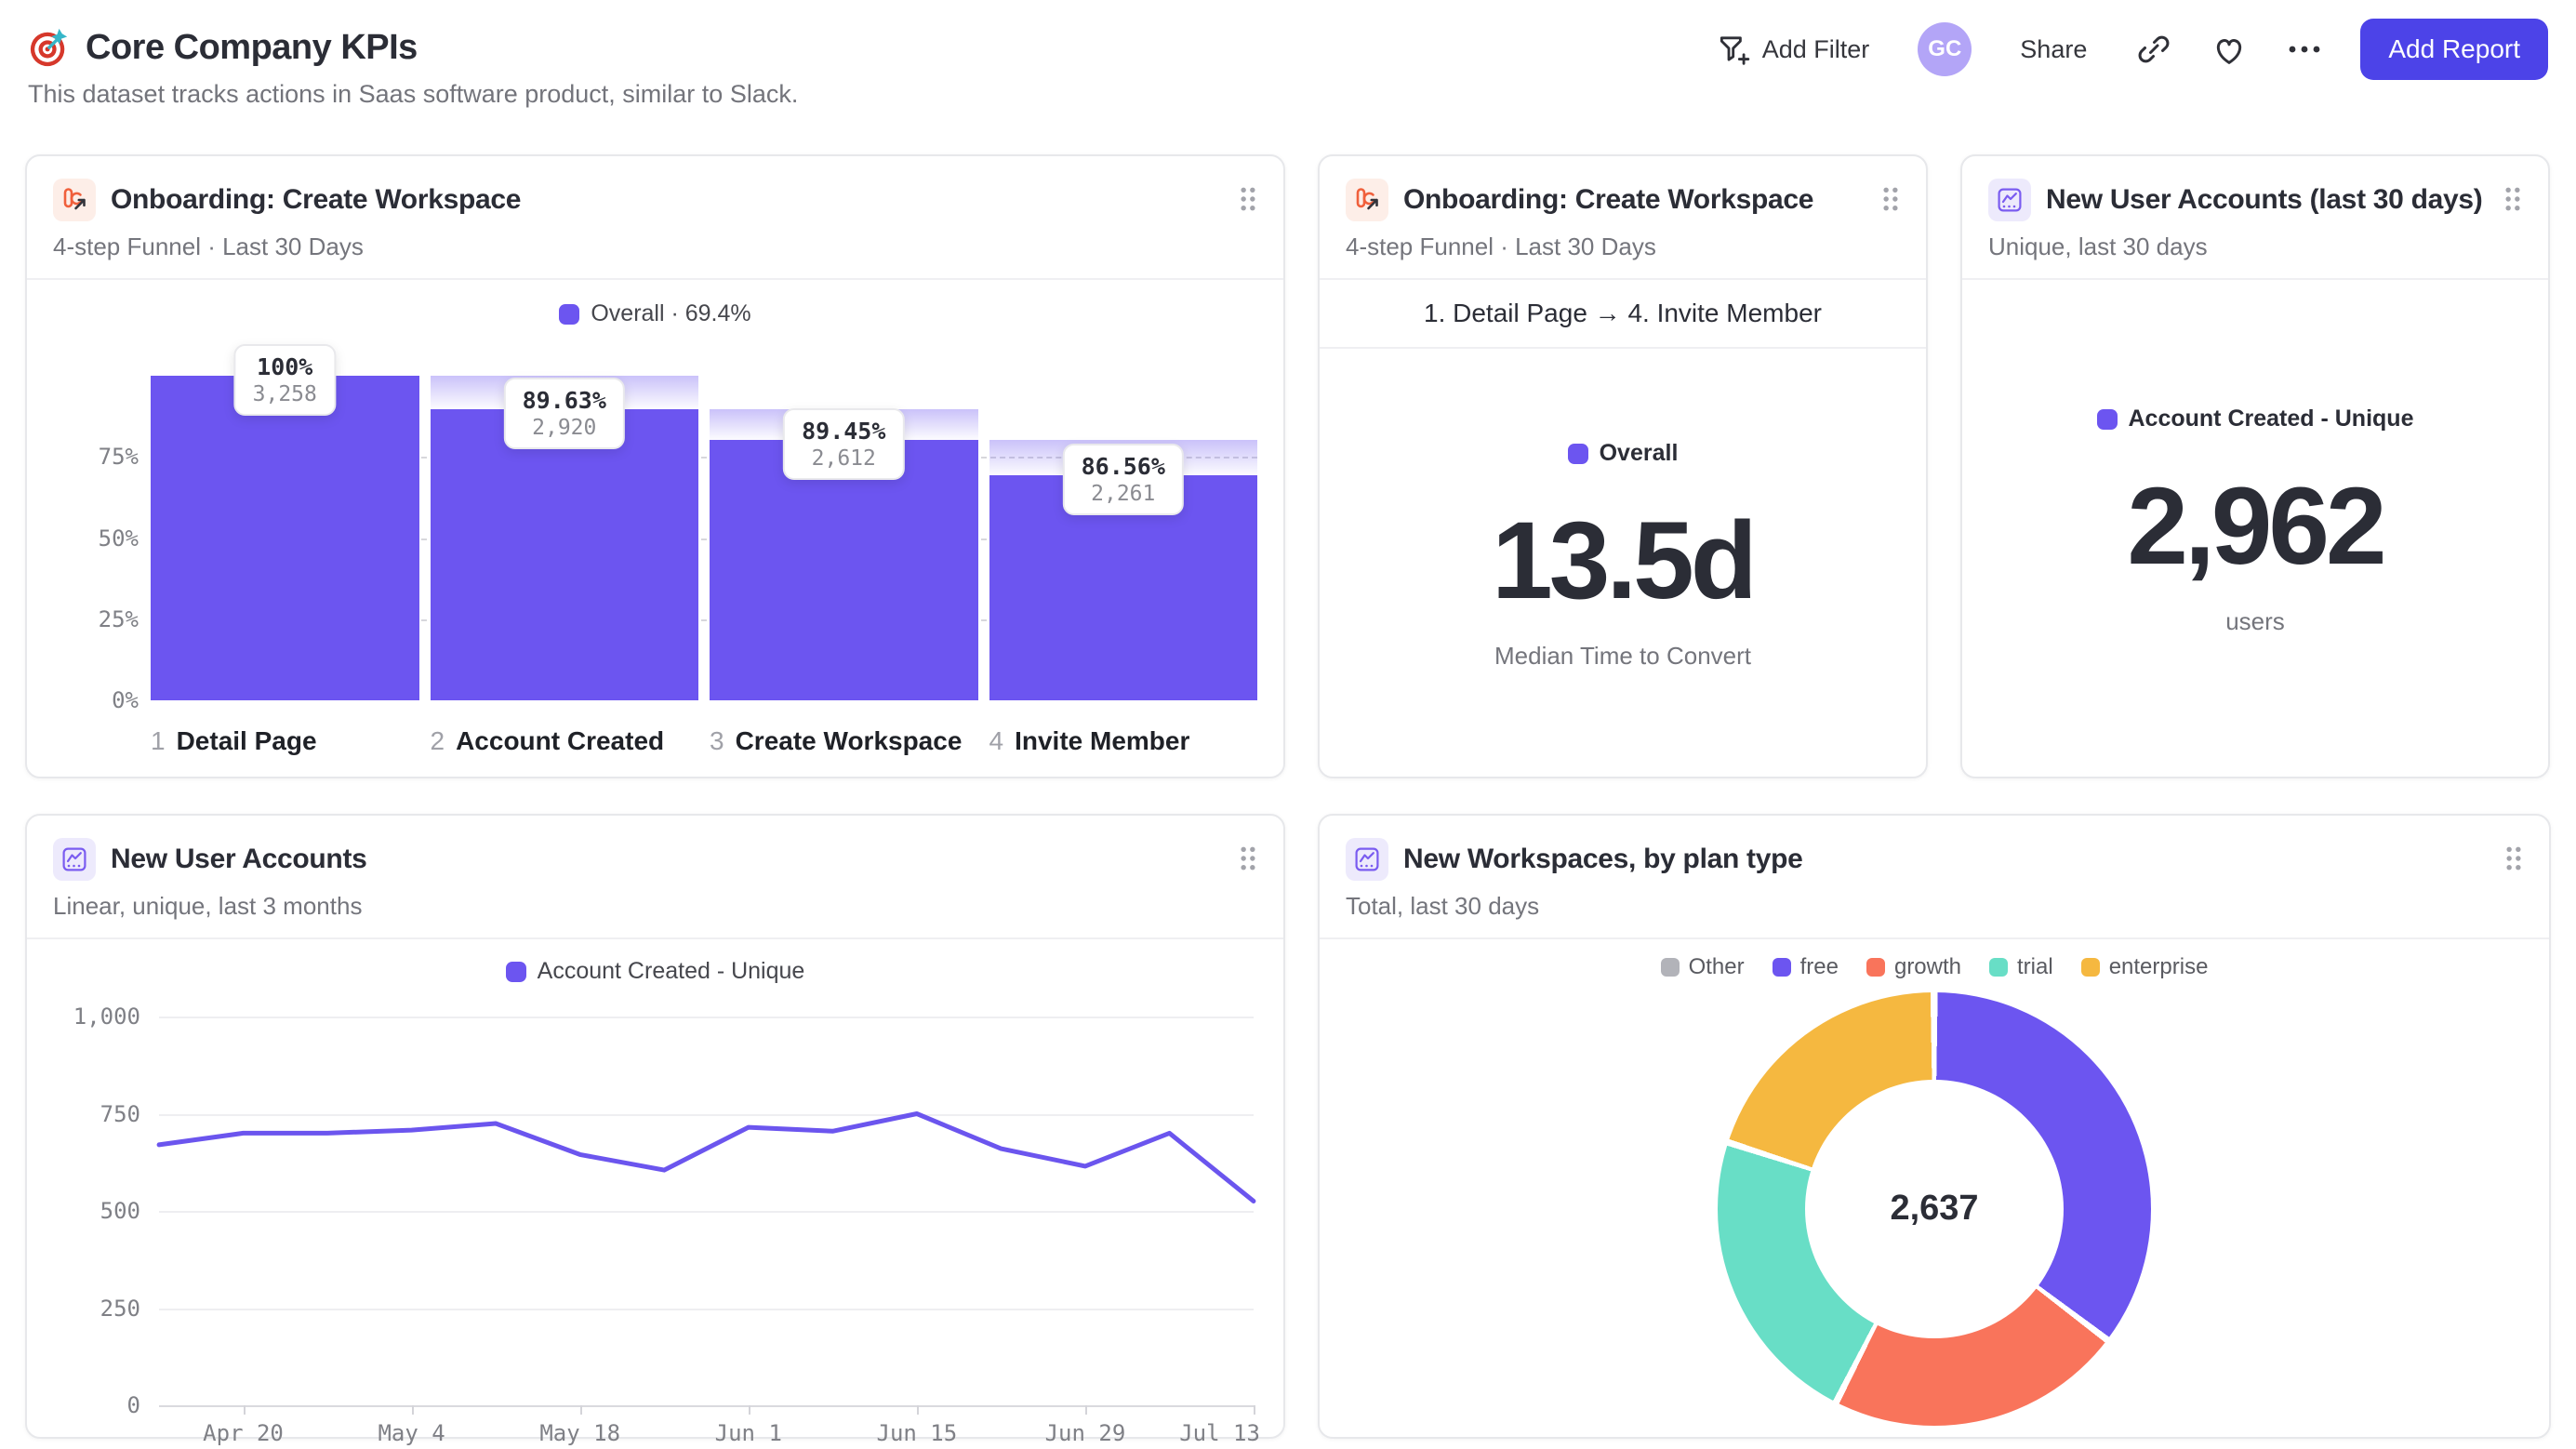  What do you see at coordinates (120, 1113) in the screenshot?
I see `line-ytick-label: 750` at bounding box center [120, 1113].